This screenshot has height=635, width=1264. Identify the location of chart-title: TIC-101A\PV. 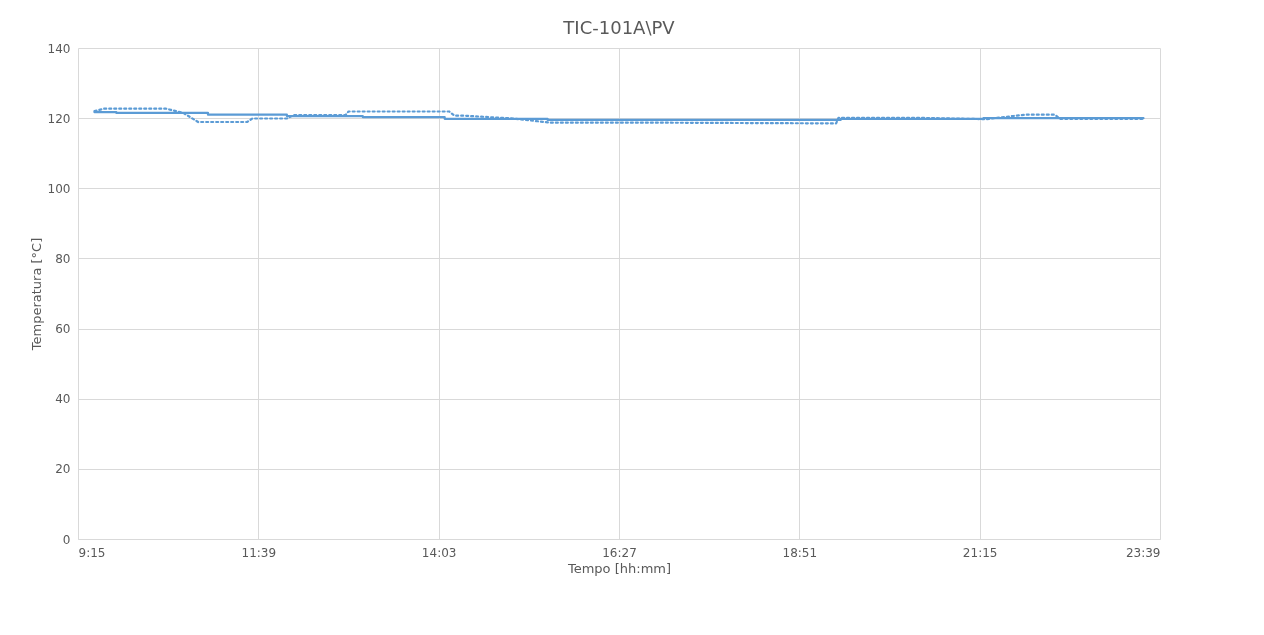
(619, 27).